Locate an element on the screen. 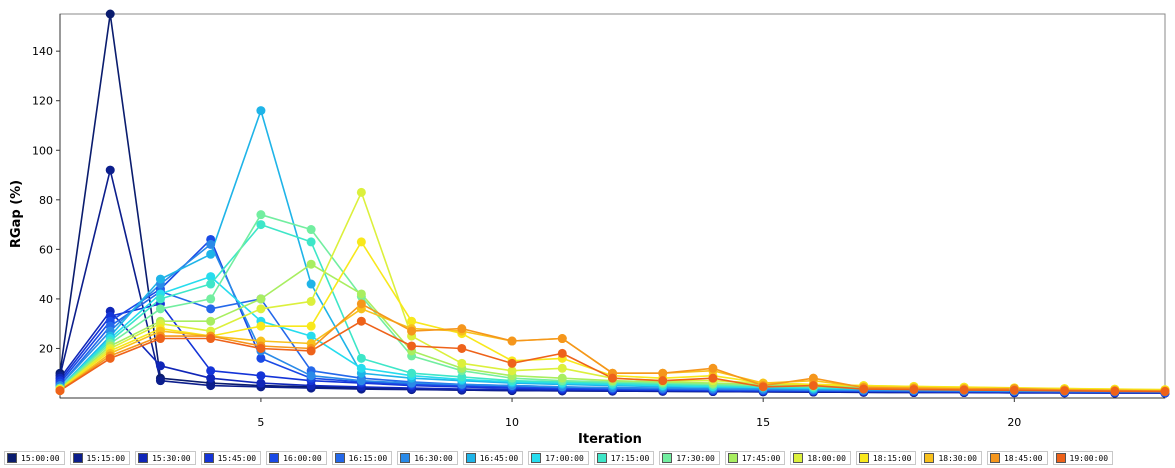 The width and height of the screenshot is (1175, 468). legend-label: 18:00:00 is located at coordinates (826, 458).